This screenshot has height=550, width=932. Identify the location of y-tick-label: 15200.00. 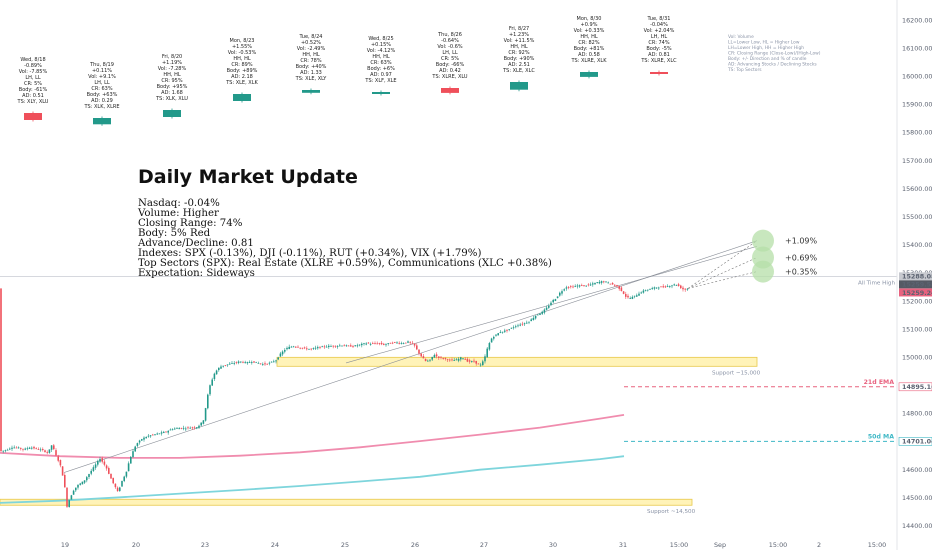
(917, 301).